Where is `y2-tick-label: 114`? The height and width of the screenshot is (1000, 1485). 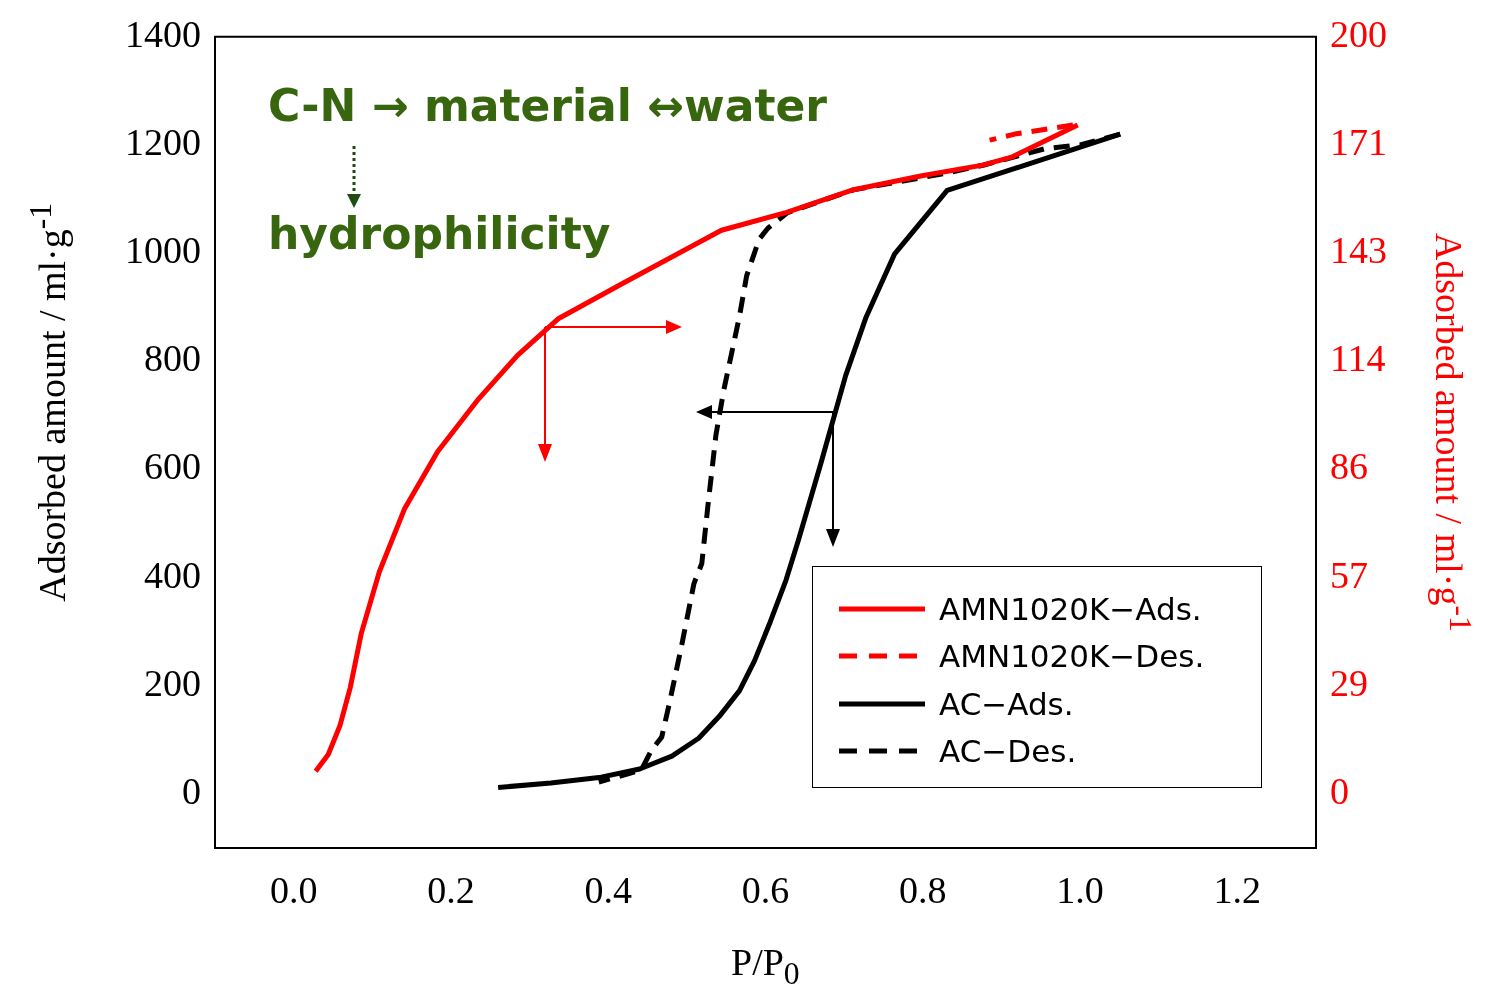 y2-tick-label: 114 is located at coordinates (1358, 358).